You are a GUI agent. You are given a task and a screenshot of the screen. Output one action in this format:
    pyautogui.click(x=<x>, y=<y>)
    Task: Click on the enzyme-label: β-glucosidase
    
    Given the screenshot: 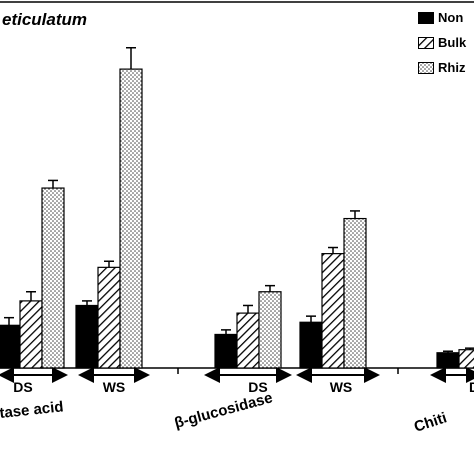 What is the action you would take?
    pyautogui.click(x=224, y=410)
    